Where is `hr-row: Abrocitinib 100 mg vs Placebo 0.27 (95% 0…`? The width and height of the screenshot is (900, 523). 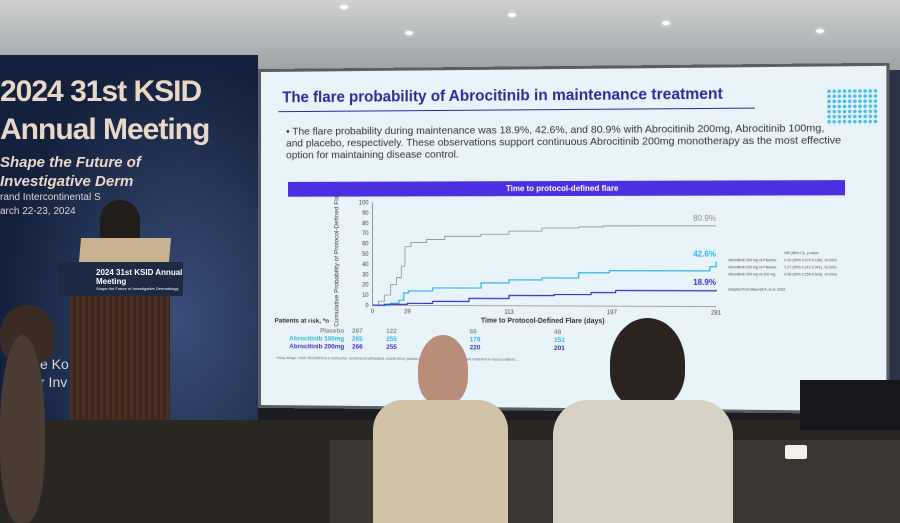 hr-row: Abrocitinib 100 mg vs Placebo 0.27 (95% 0… is located at coordinates (783, 267).